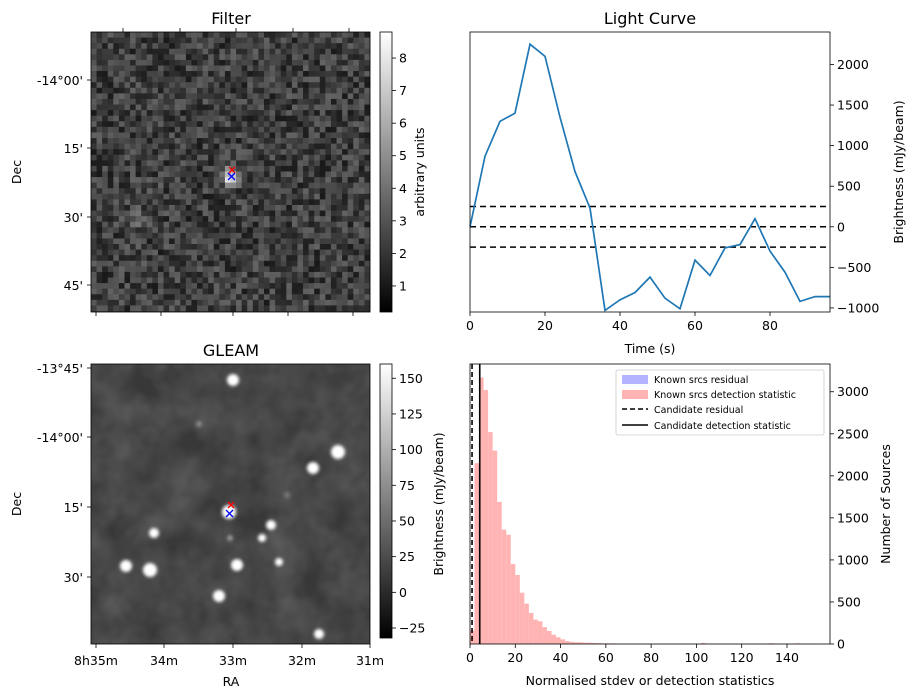  Describe the element at coordinates (411, 449) in the screenshot. I see `colorbar-tick-label: 100` at that location.